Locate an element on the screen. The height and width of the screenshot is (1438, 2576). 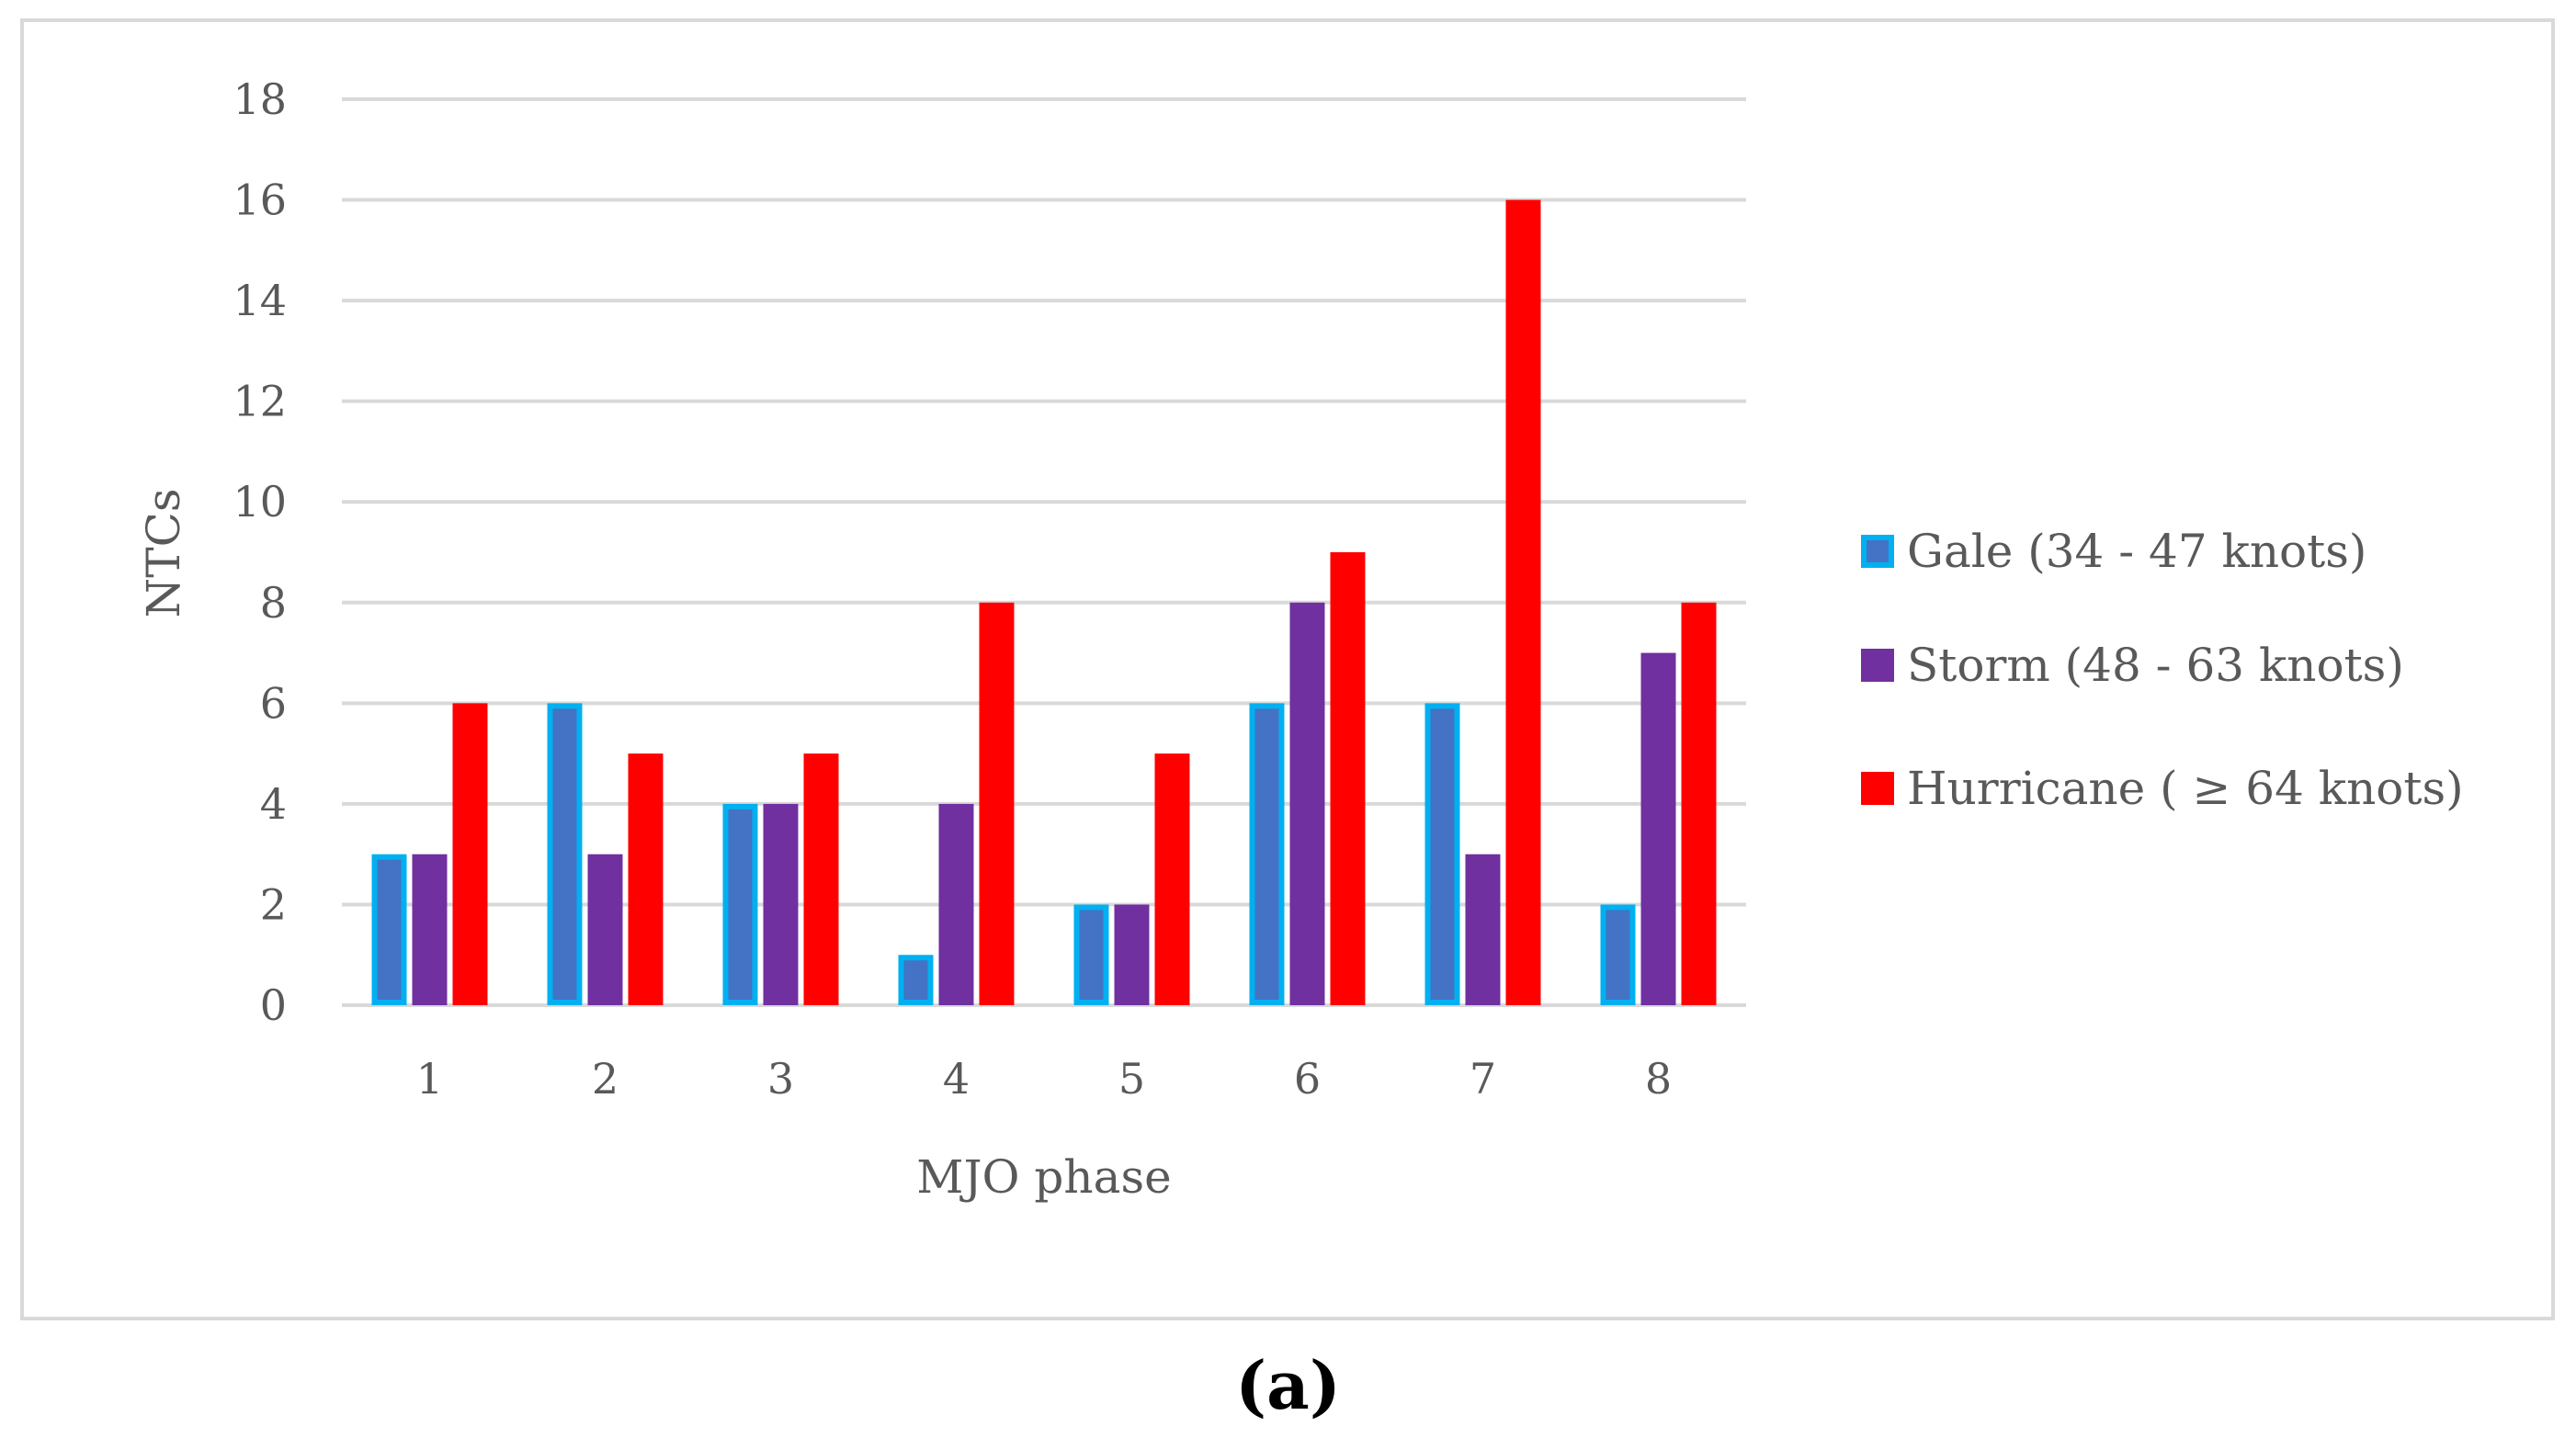
y-tick-label: 8 is located at coordinates (273, 603).